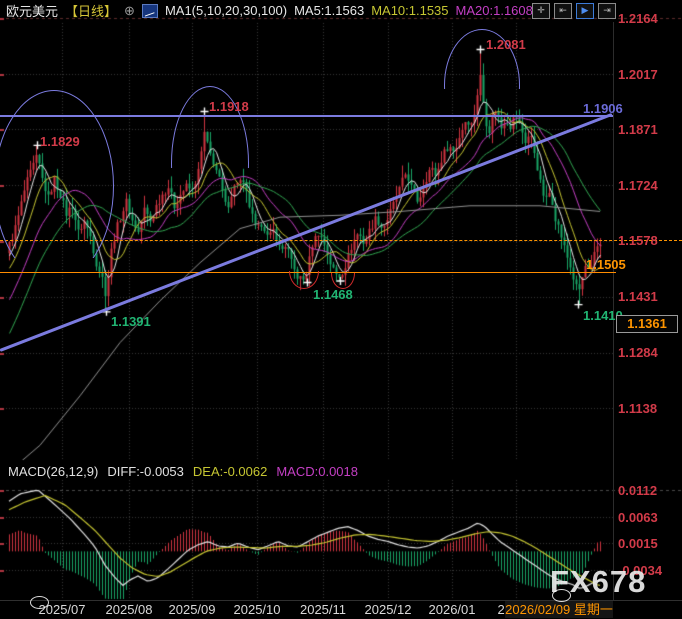  What do you see at coordinates (585, 11) in the screenshot?
I see `auto-scale-icon: ▶` at bounding box center [585, 11].